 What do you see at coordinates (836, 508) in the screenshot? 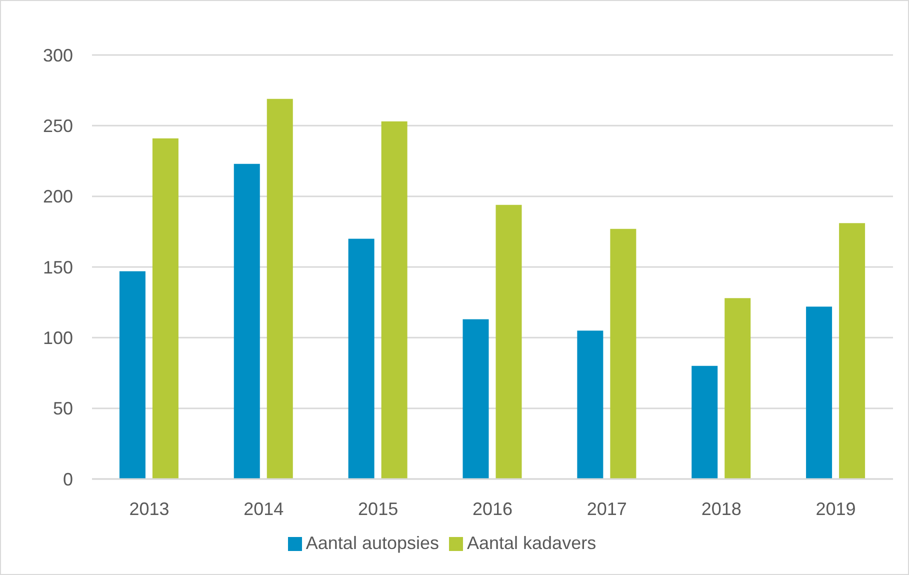
I see `x-tick-label: 2019` at bounding box center [836, 508].